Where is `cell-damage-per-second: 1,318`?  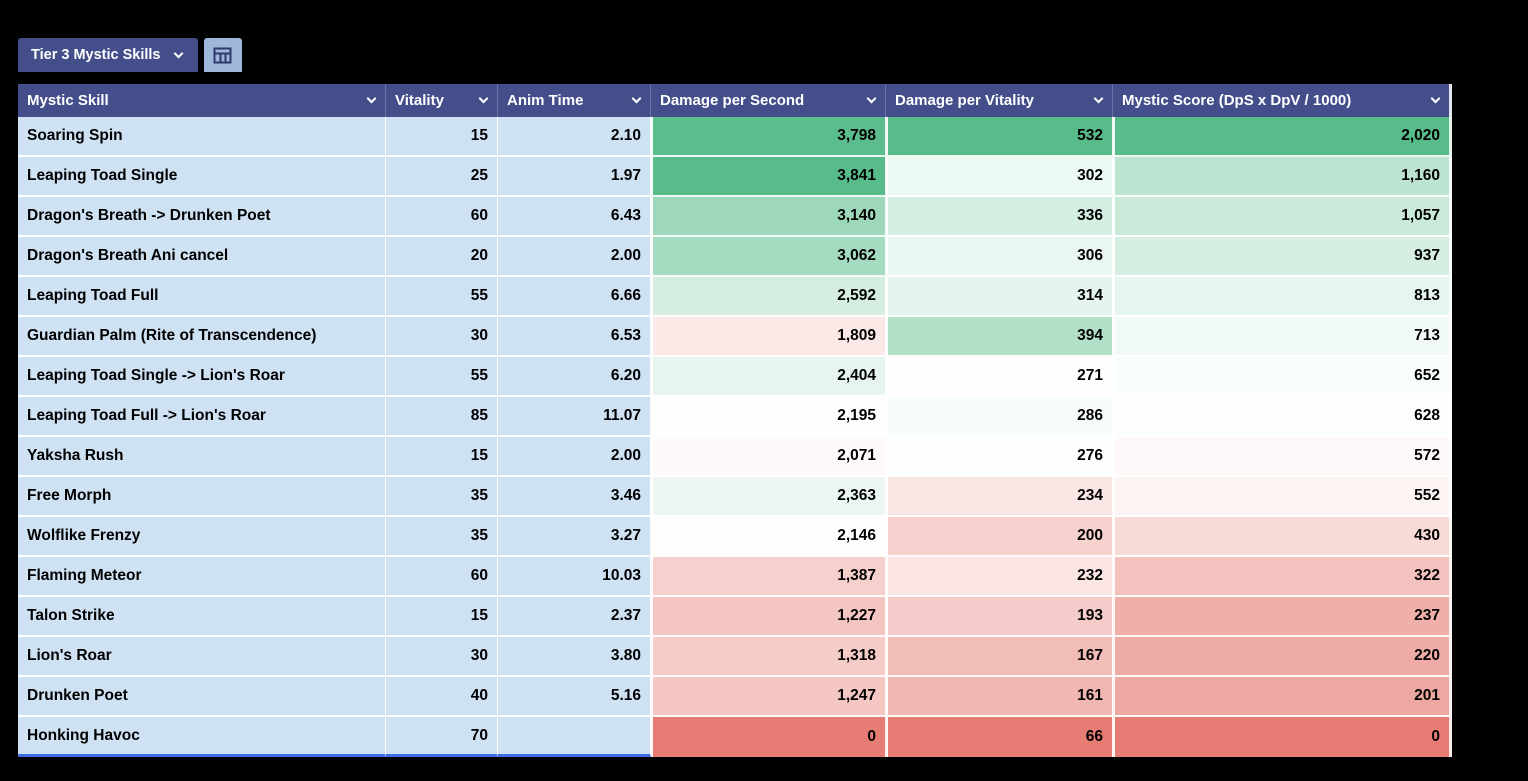
cell-damage-per-second: 1,318 is located at coordinates (768, 657).